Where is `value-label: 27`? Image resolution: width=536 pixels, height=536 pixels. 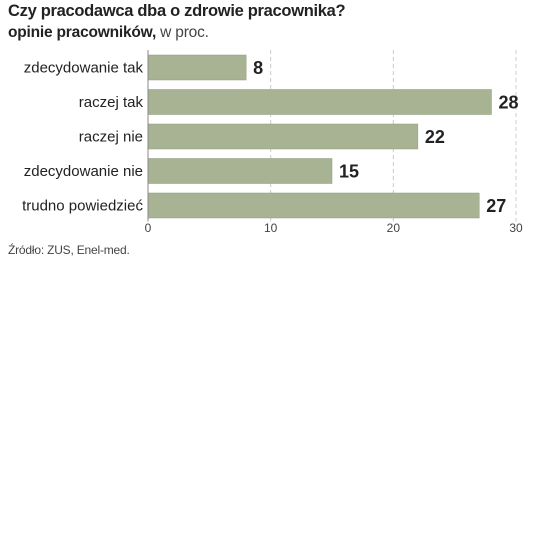
value-label: 27 is located at coordinates (496, 206).